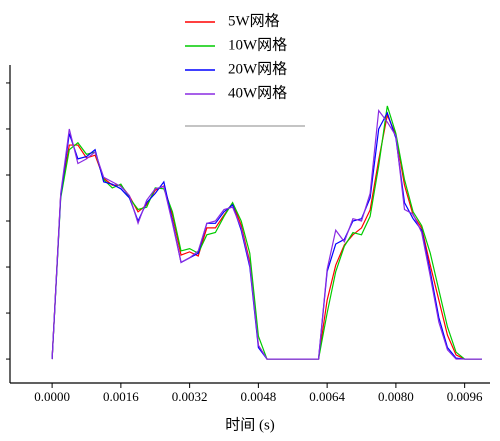 This screenshot has height=441, width=500. Describe the element at coordinates (327, 396) in the screenshot. I see `x-tick-label: 0.0064` at that location.